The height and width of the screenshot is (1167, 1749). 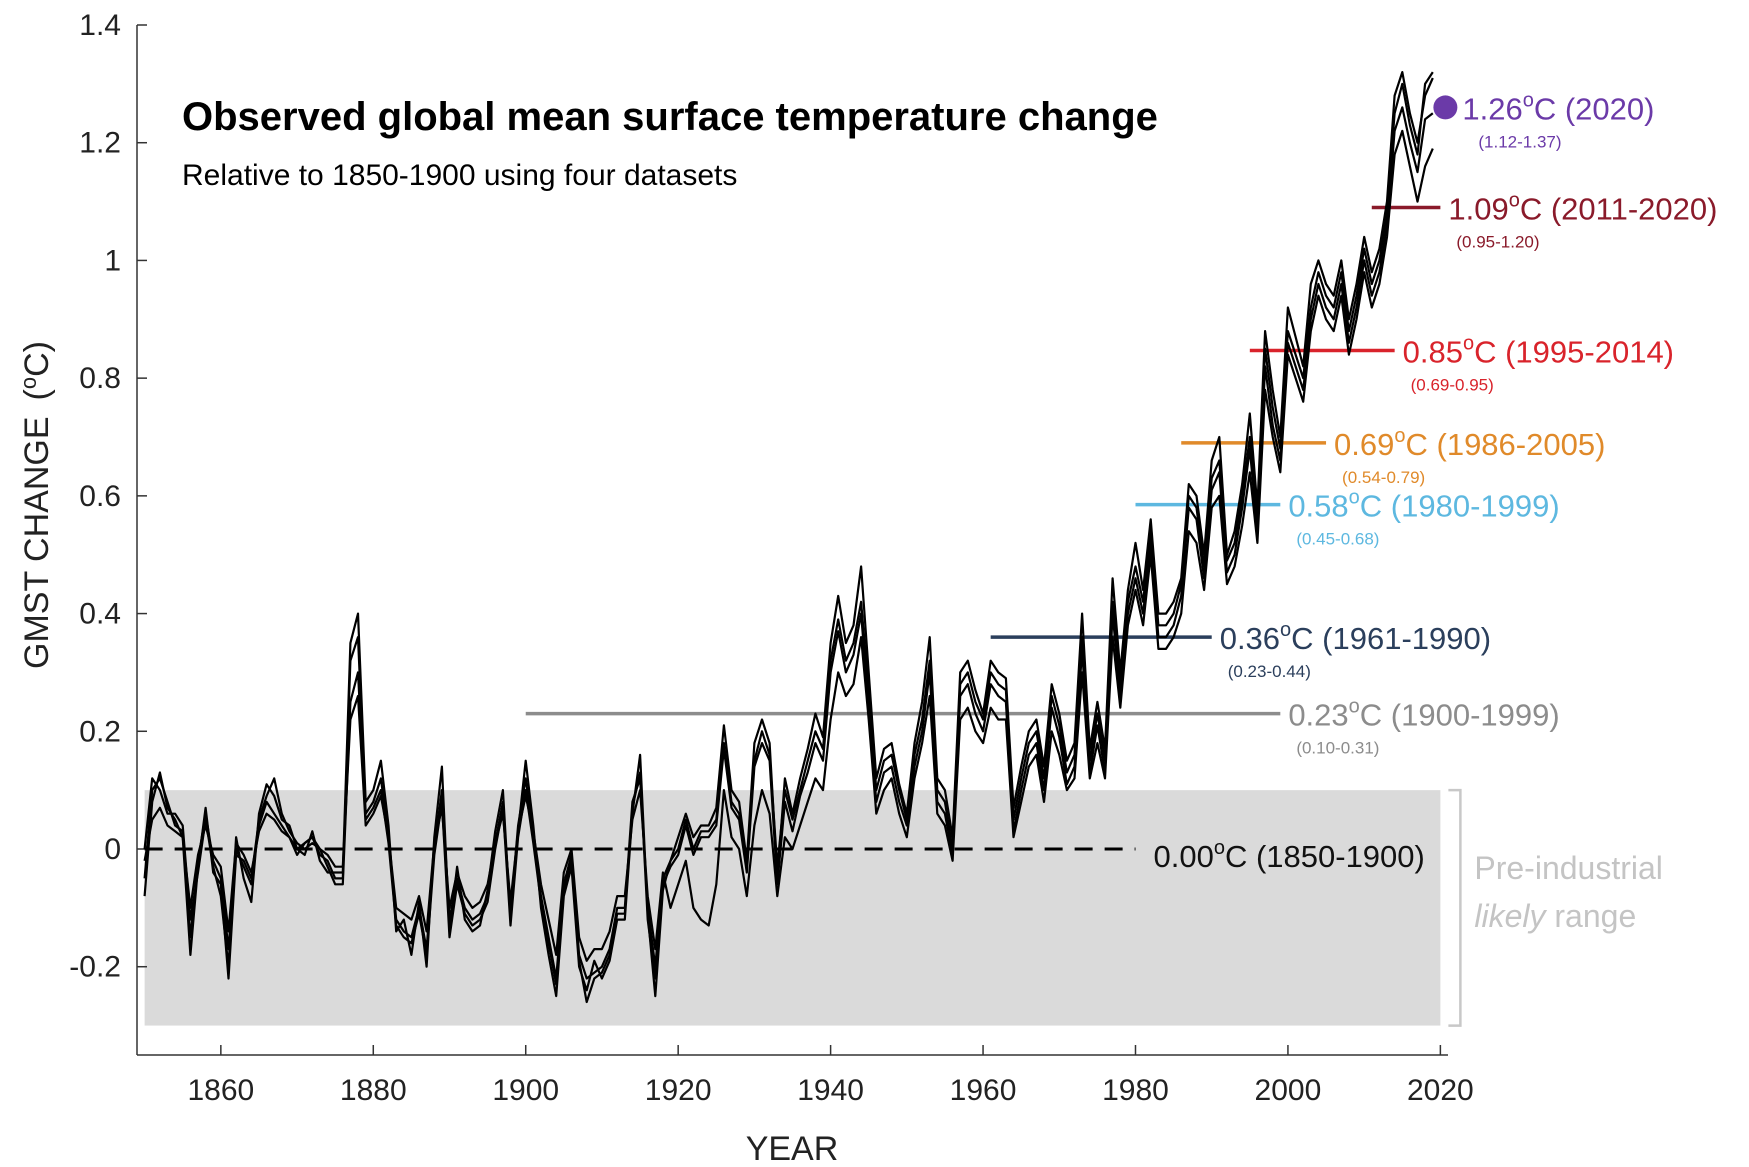 I want to click on period-label-unit-period: C (1986-2005), so click(x=1506, y=444).